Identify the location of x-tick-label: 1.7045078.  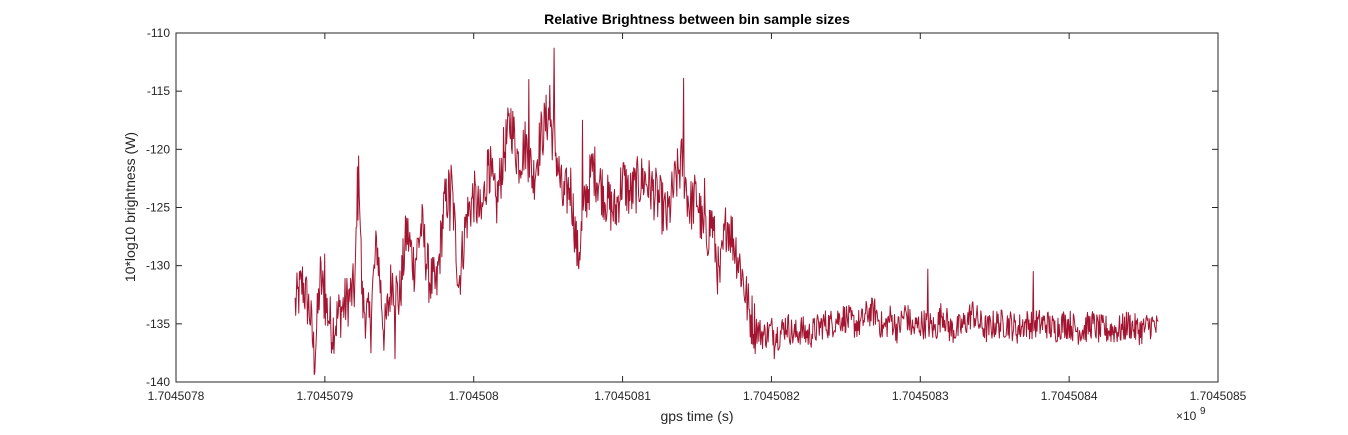
(176, 396).